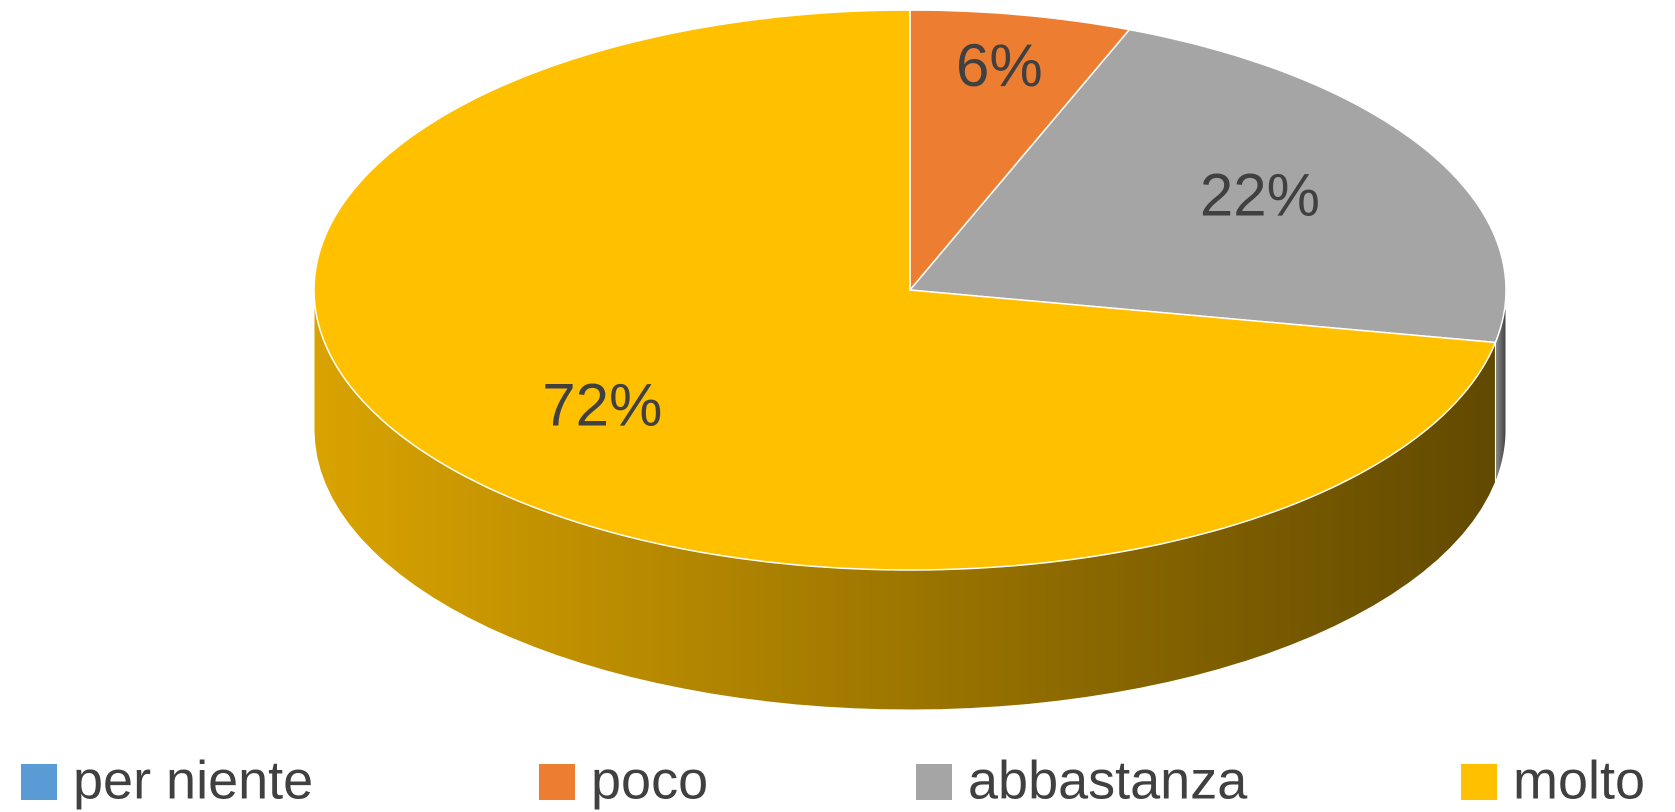 This screenshot has height=812, width=1675. Describe the element at coordinates (649, 780) in the screenshot. I see `legend-label: poco` at that location.